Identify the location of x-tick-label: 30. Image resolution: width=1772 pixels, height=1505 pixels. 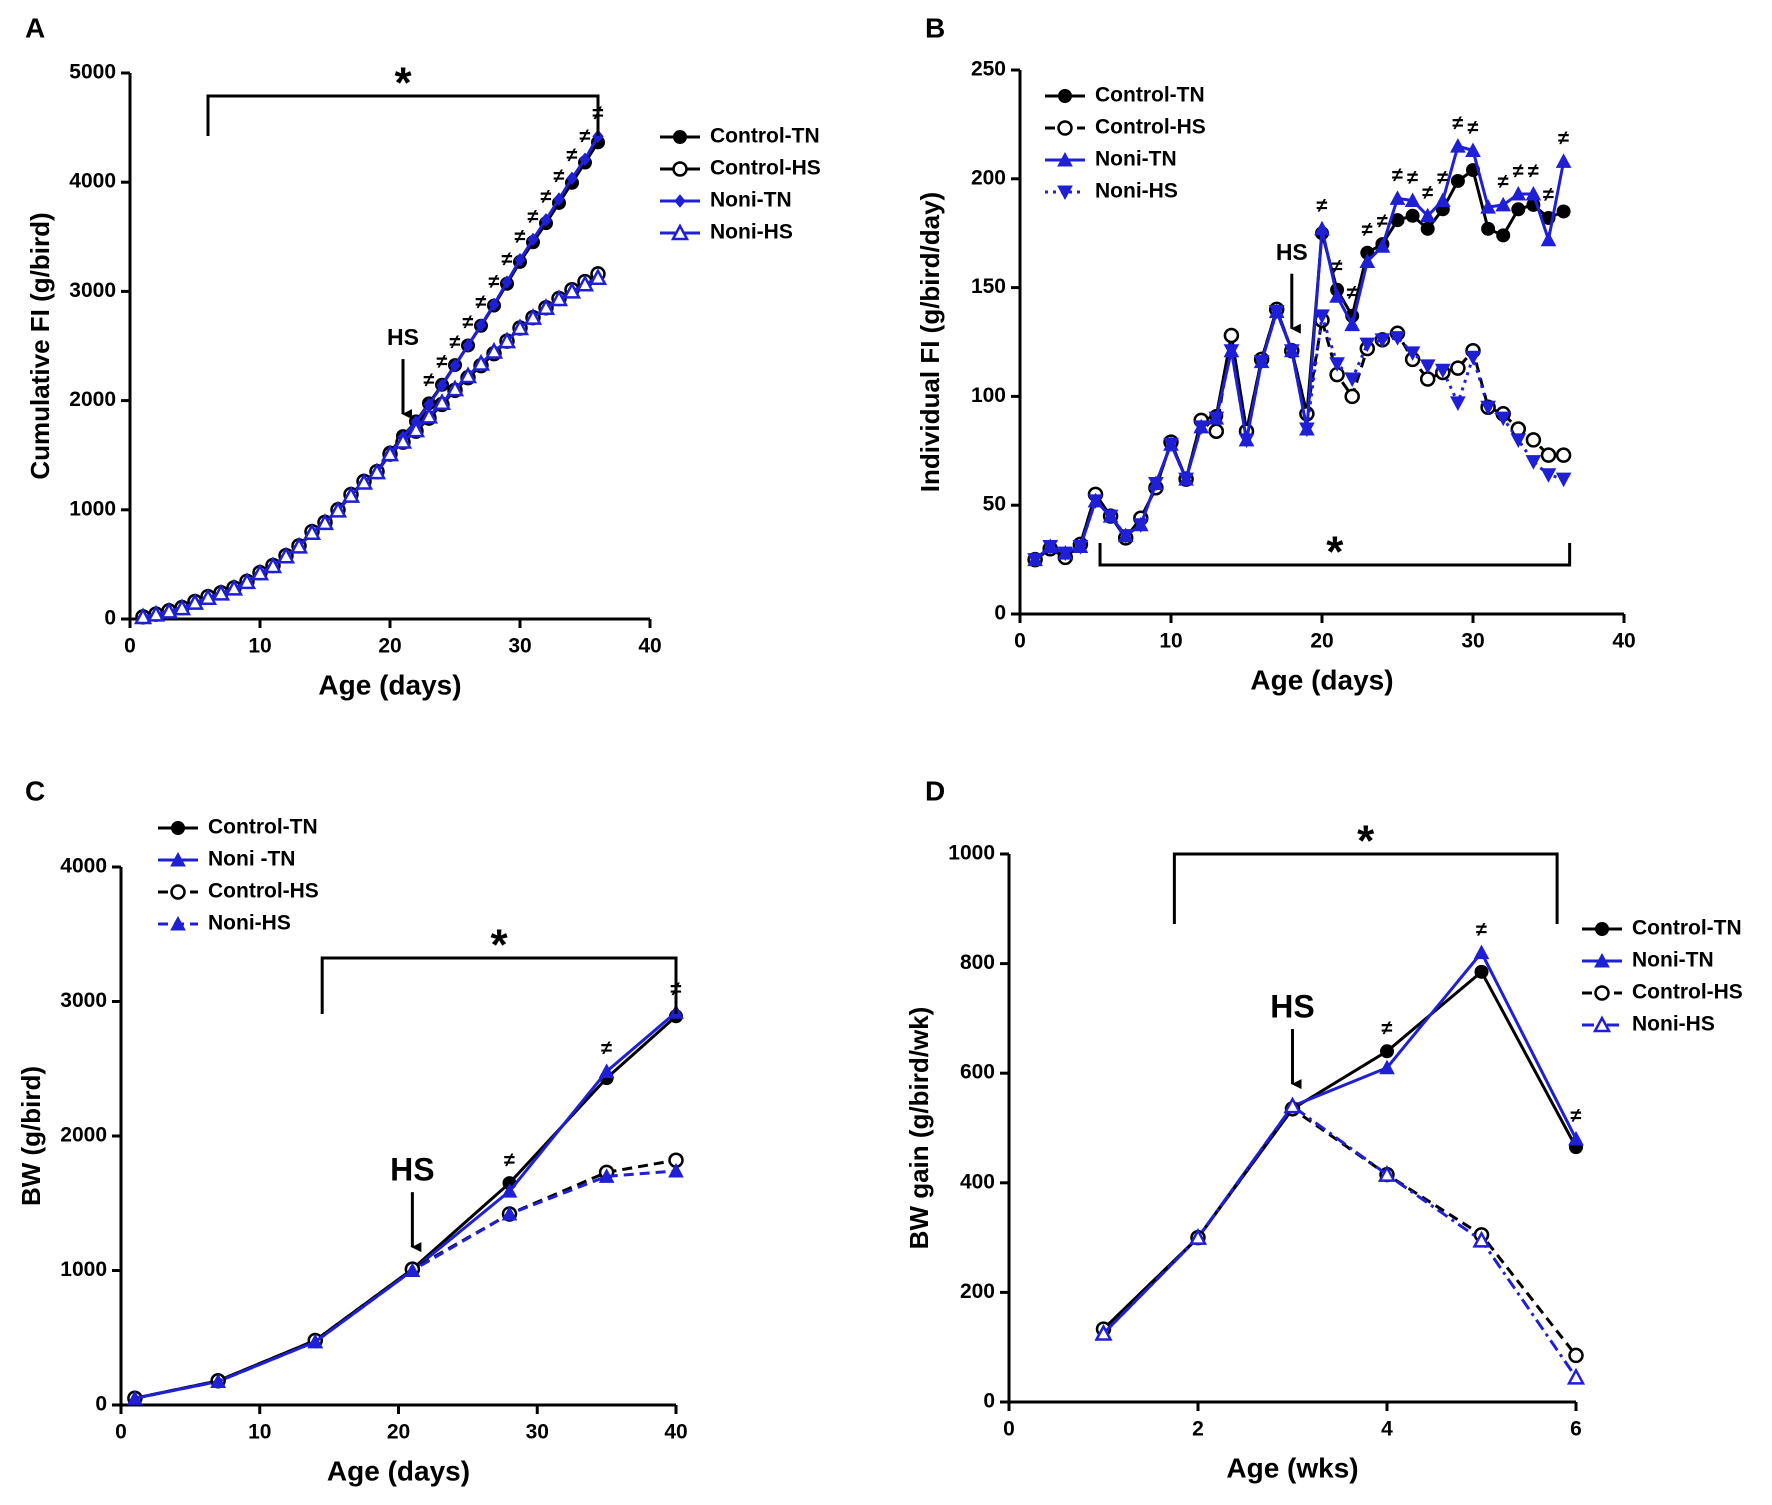
(519, 646).